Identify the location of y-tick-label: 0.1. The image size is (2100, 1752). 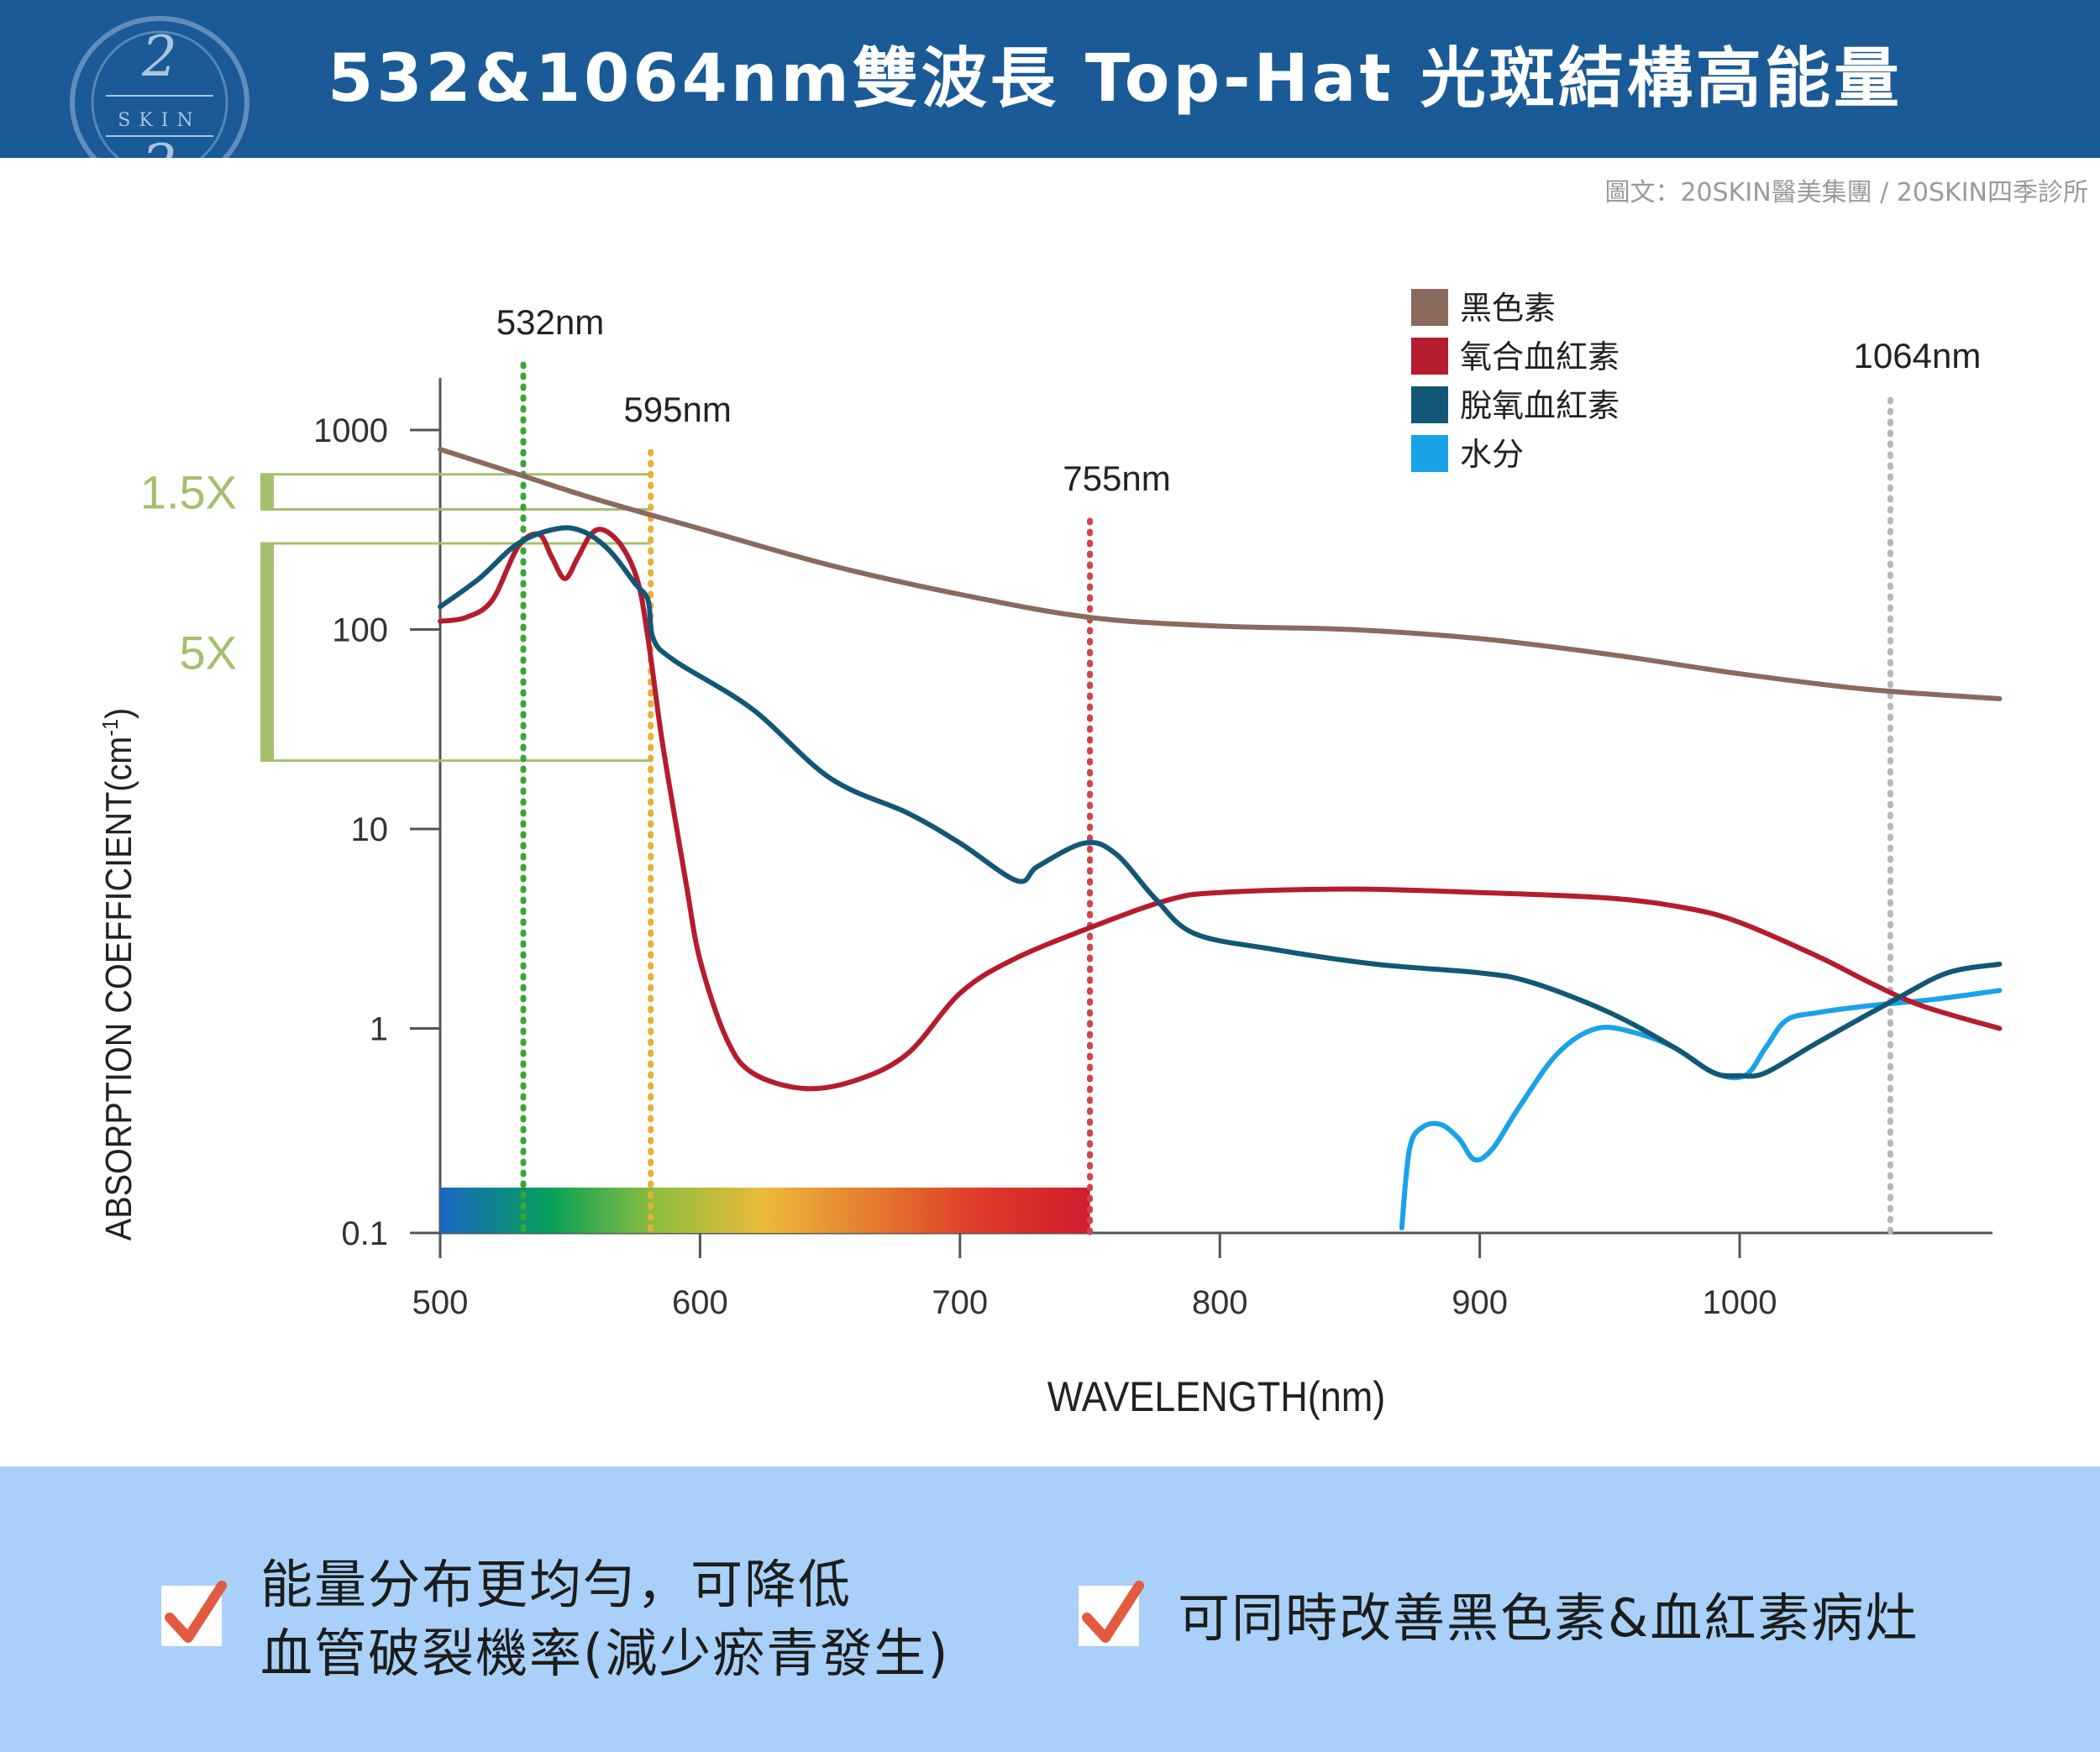
(364, 1233).